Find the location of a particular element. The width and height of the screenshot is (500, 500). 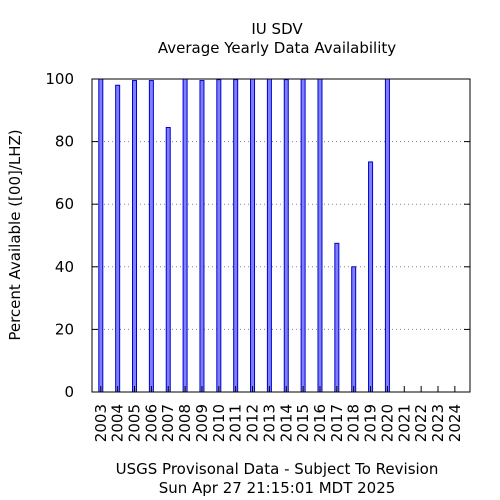

x-tick-label: 2024 is located at coordinates (455, 423).